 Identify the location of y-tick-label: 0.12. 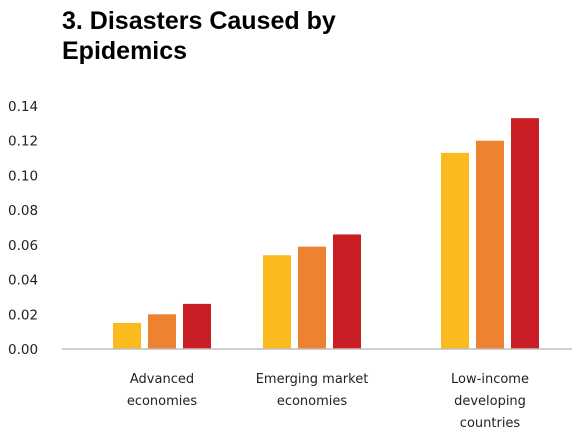
(23, 142).